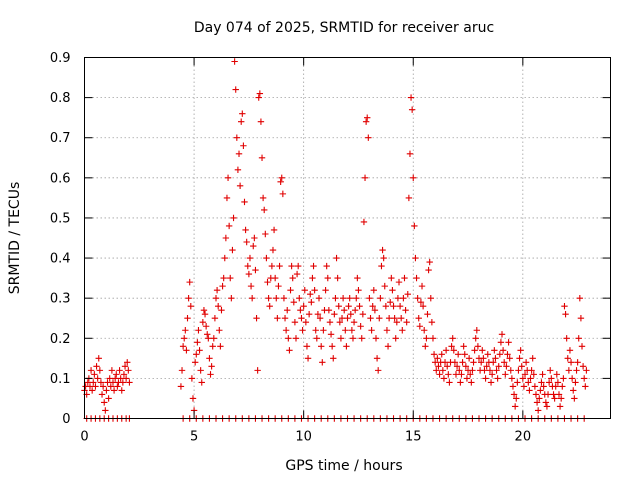 The width and height of the screenshot is (640, 480). I want to click on x-tick-label: 15, so click(413, 437).